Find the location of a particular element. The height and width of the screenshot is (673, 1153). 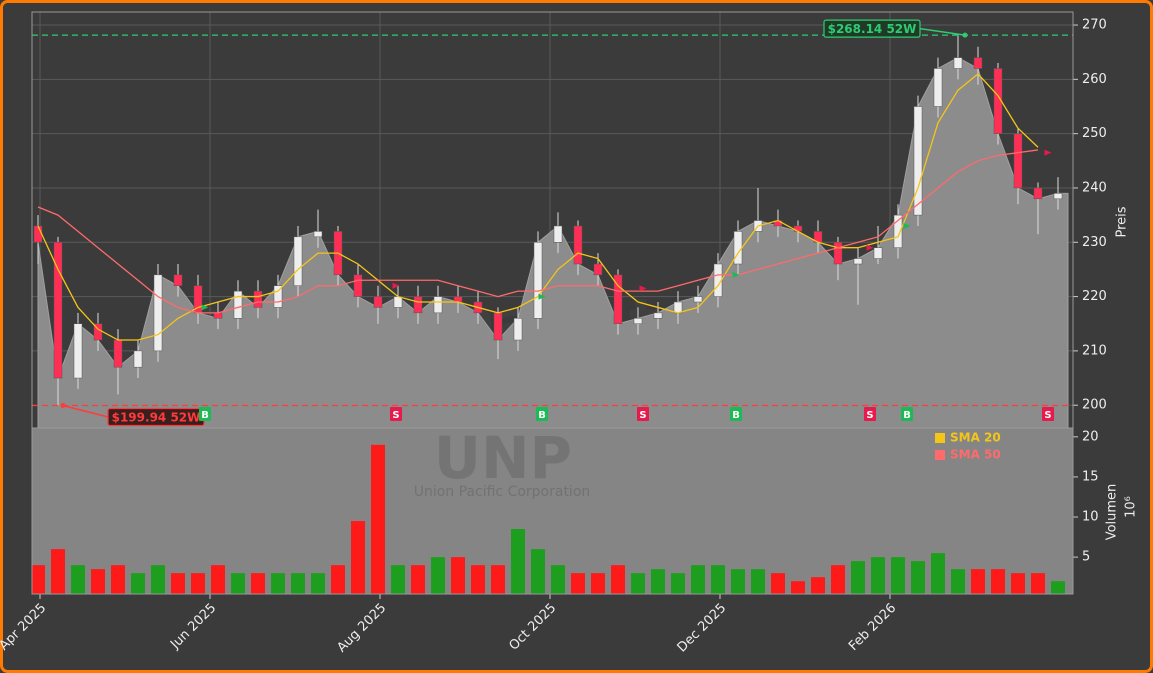

legend-label: SMA 50 is located at coordinates (975, 455).